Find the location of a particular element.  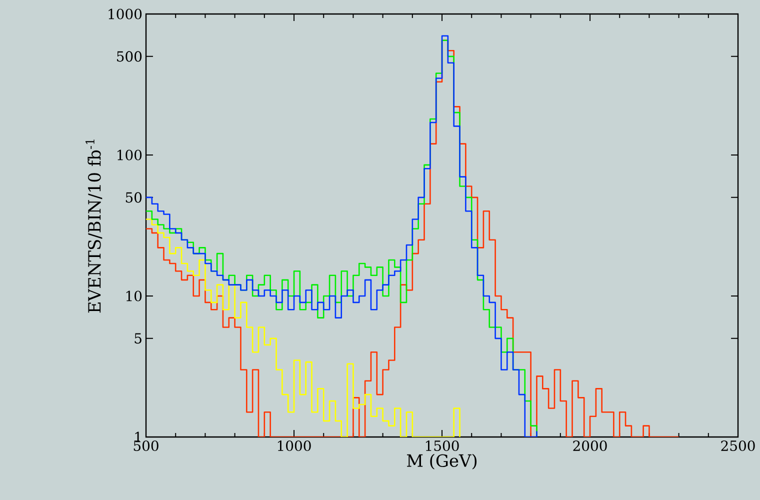

y-tick-label: 50 is located at coordinates (134, 197).